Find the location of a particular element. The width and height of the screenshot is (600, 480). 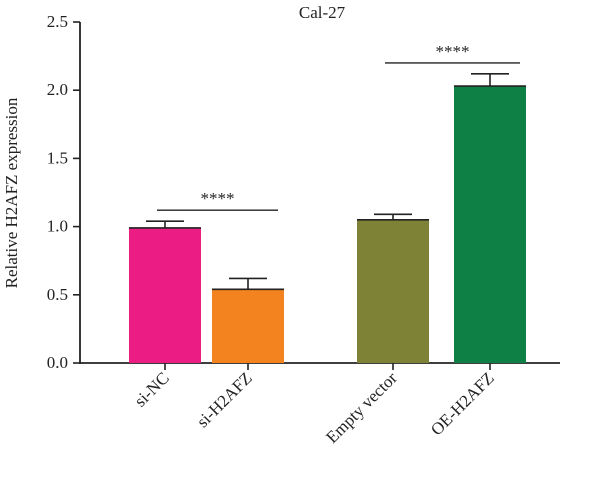

y-tick-label: 2.0 is located at coordinates (57, 89).